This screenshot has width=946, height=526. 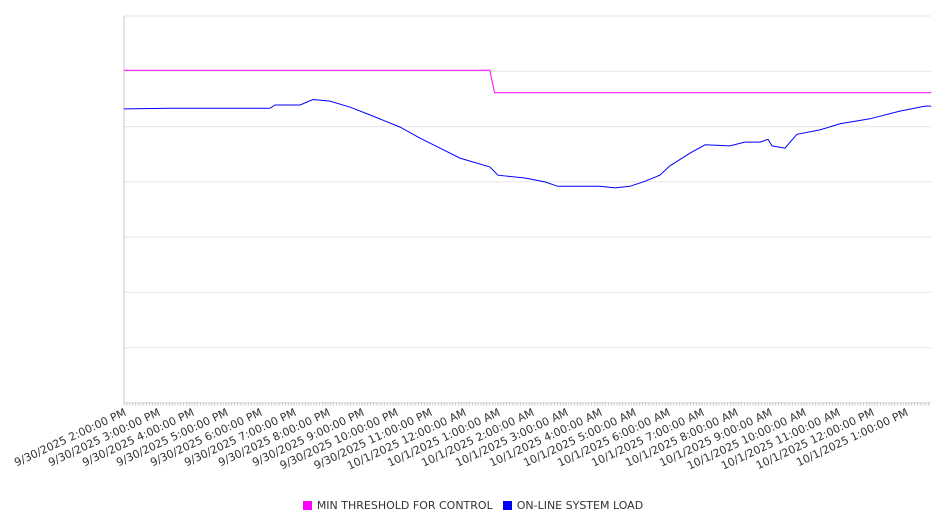 I want to click on legend-item-threshold: MIN THRESHOLD FOR CONTROL, so click(x=397, y=505).